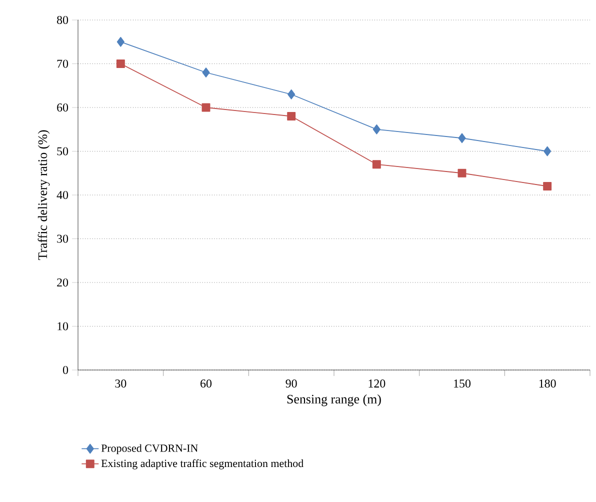 This screenshot has width=596, height=502. Describe the element at coordinates (62, 238) in the screenshot. I see `y-tick-label: 30` at that location.